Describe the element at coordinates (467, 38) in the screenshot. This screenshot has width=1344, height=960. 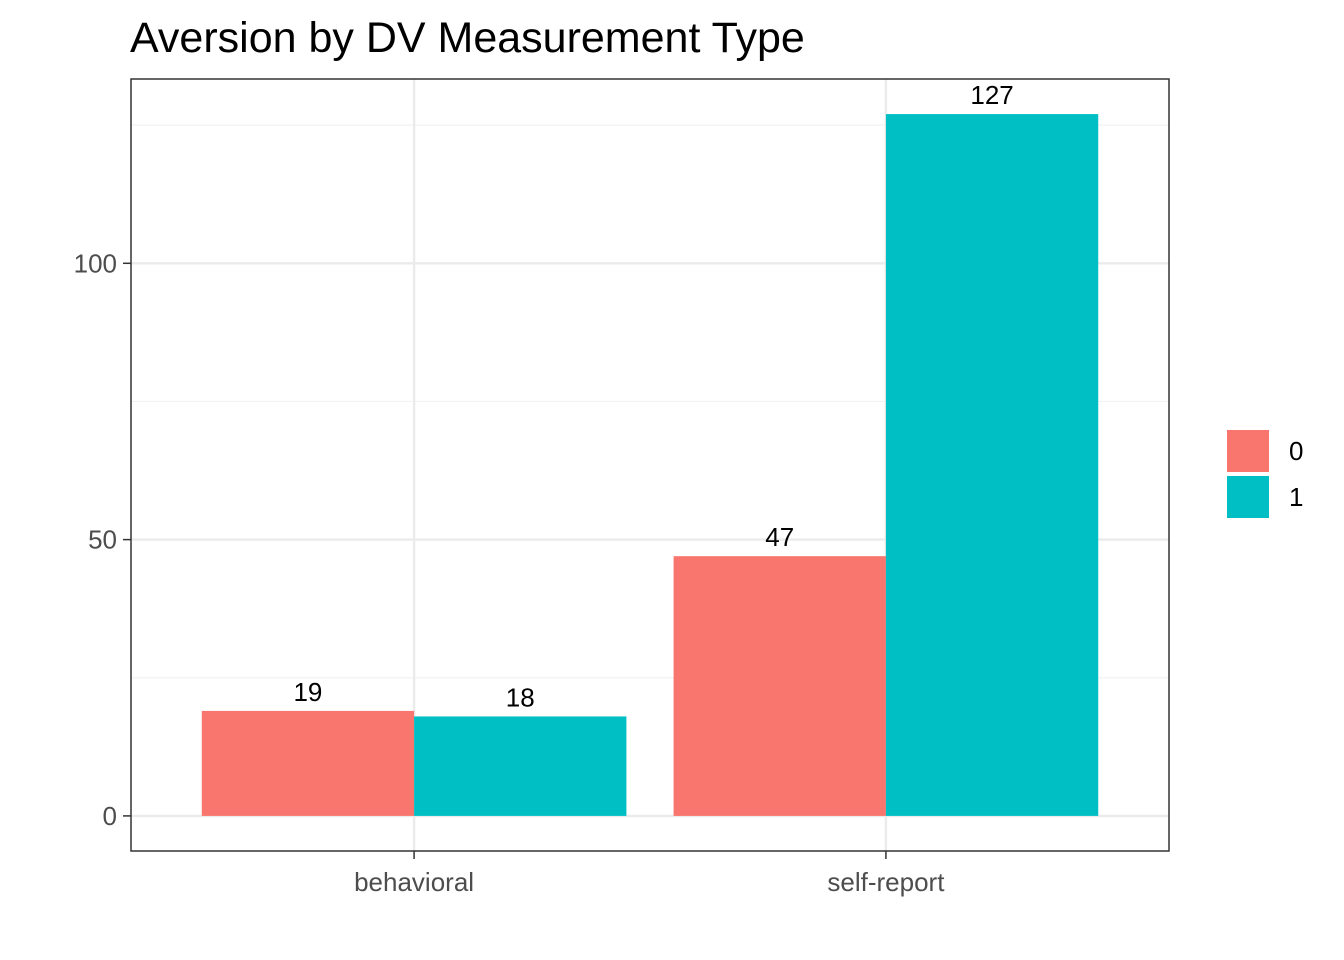
I see `chart-title: Aversion by DV Measurement Type` at that location.